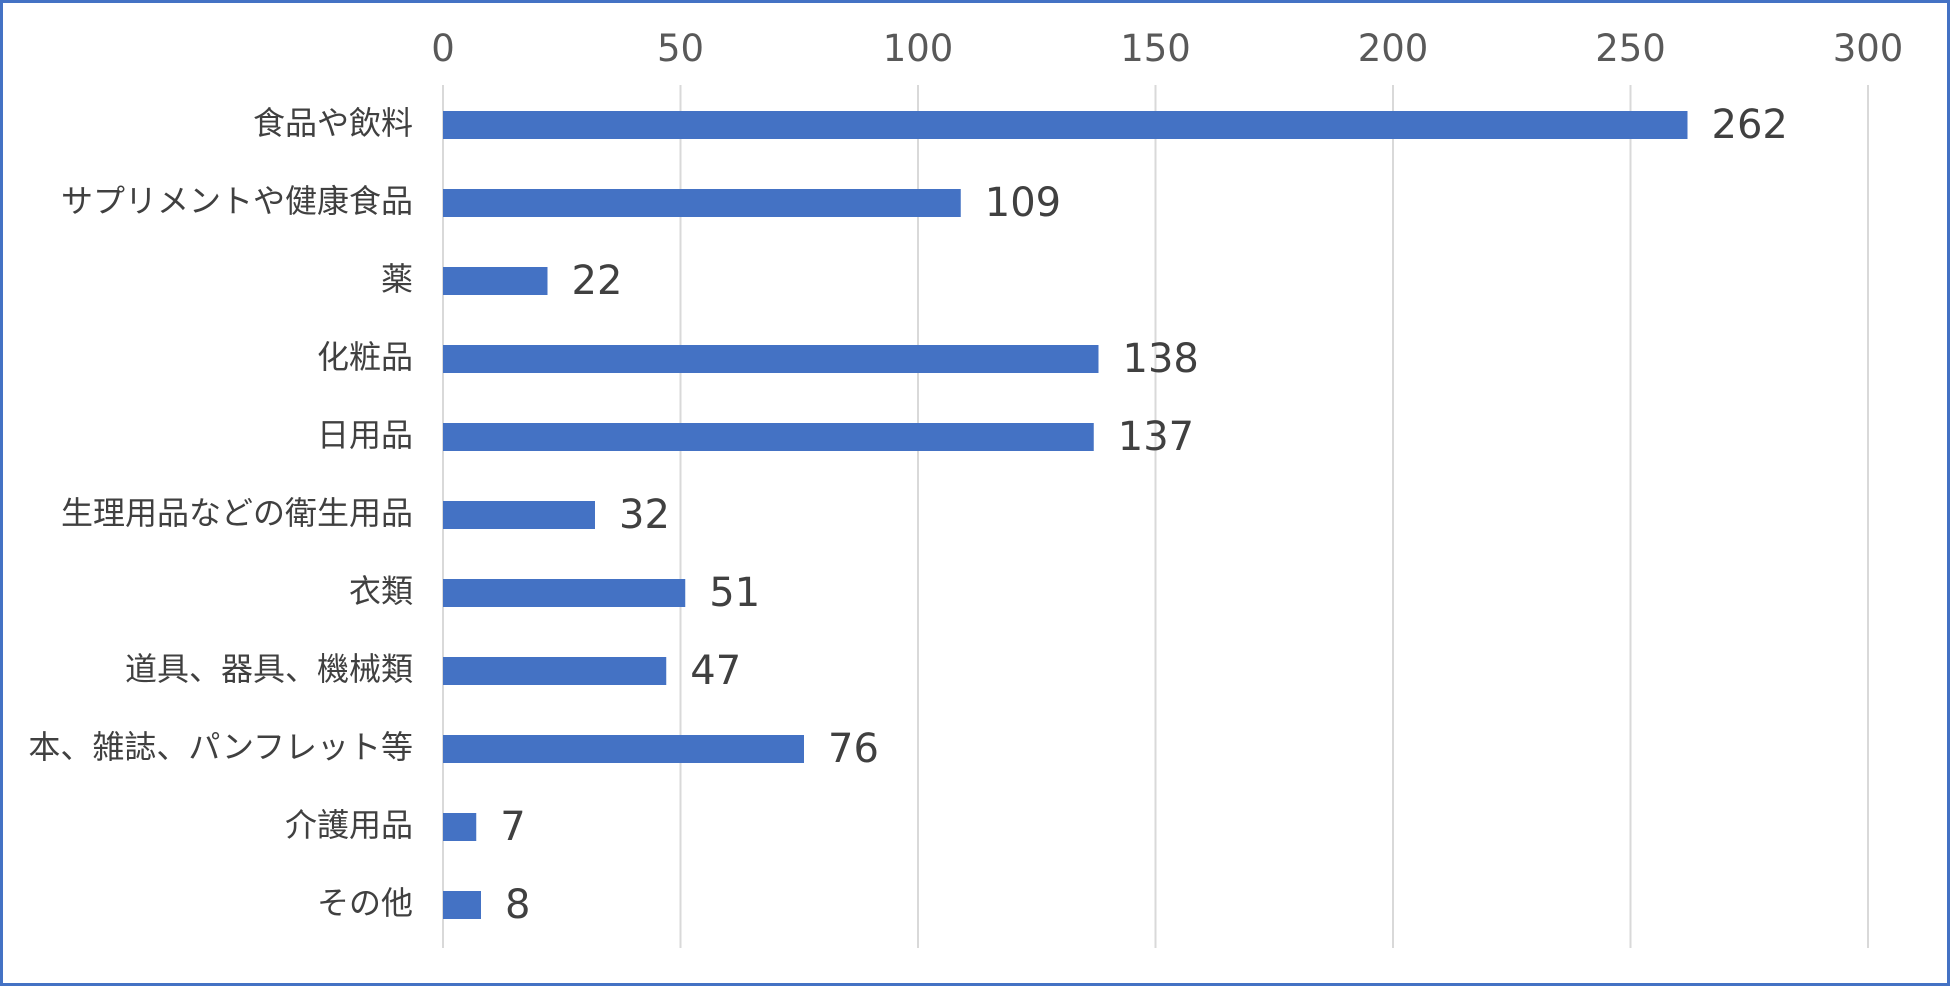  What do you see at coordinates (1155, 48) in the screenshot?
I see `x-tick-label-150: 150` at bounding box center [1155, 48].